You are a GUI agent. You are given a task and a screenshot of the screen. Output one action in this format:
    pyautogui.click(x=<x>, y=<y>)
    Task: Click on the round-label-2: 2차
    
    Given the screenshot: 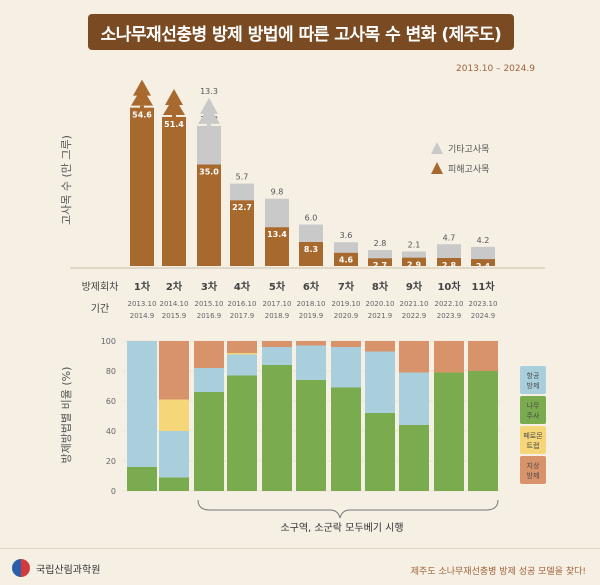 What is the action you would take?
    pyautogui.click(x=174, y=286)
    